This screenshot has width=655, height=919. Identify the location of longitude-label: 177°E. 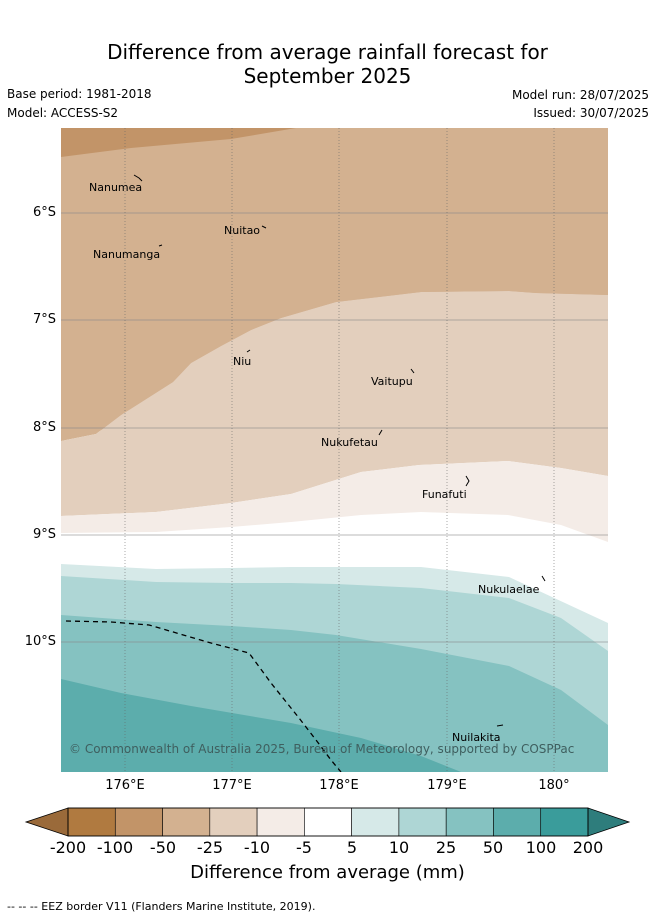
(232, 785).